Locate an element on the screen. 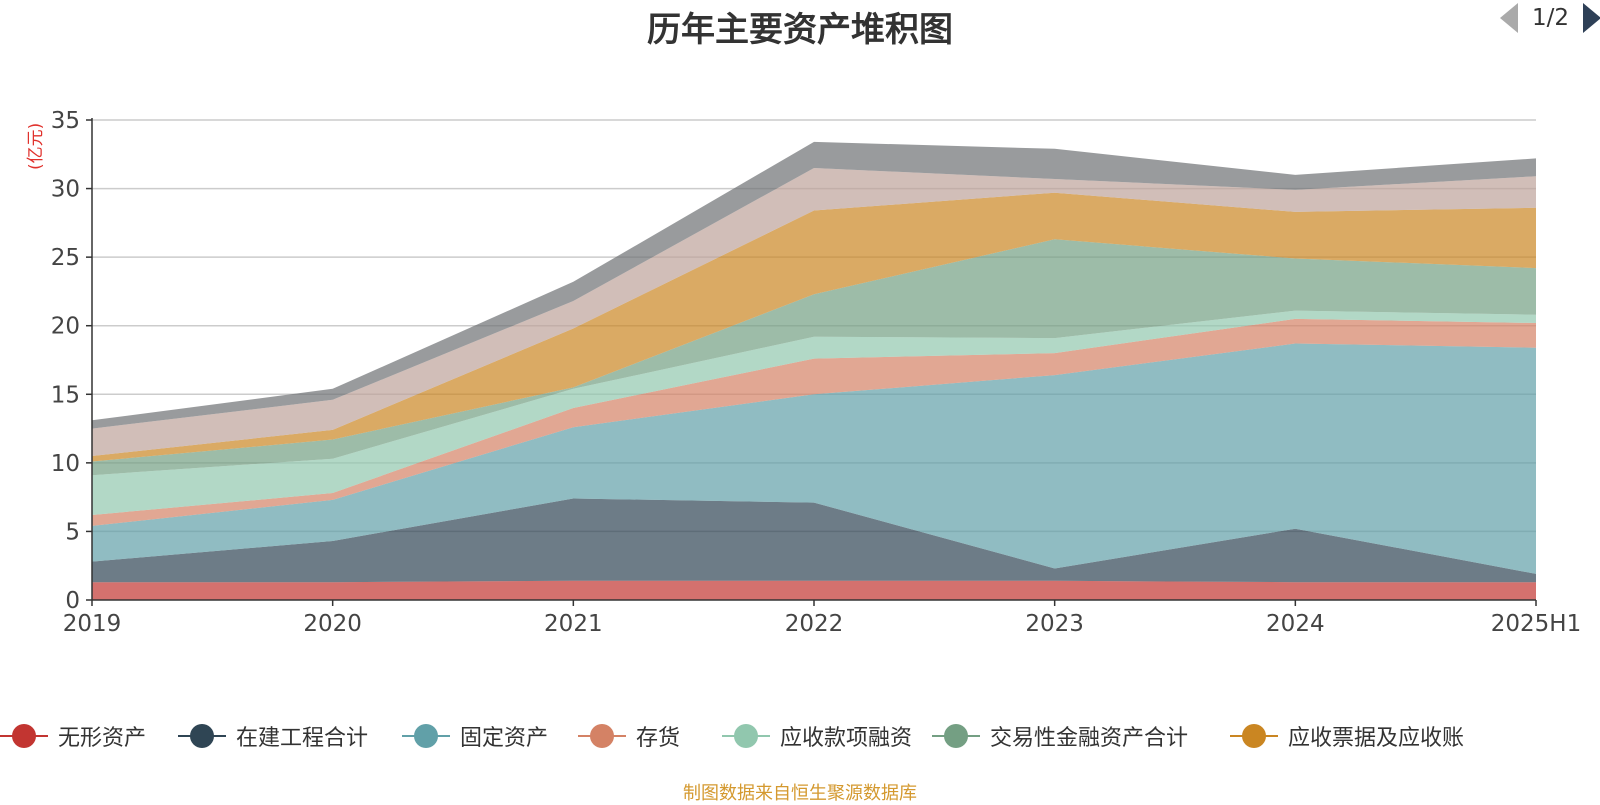 This screenshot has height=805, width=1600. legend-item-4: 应收款项融资 is located at coordinates (817, 736).